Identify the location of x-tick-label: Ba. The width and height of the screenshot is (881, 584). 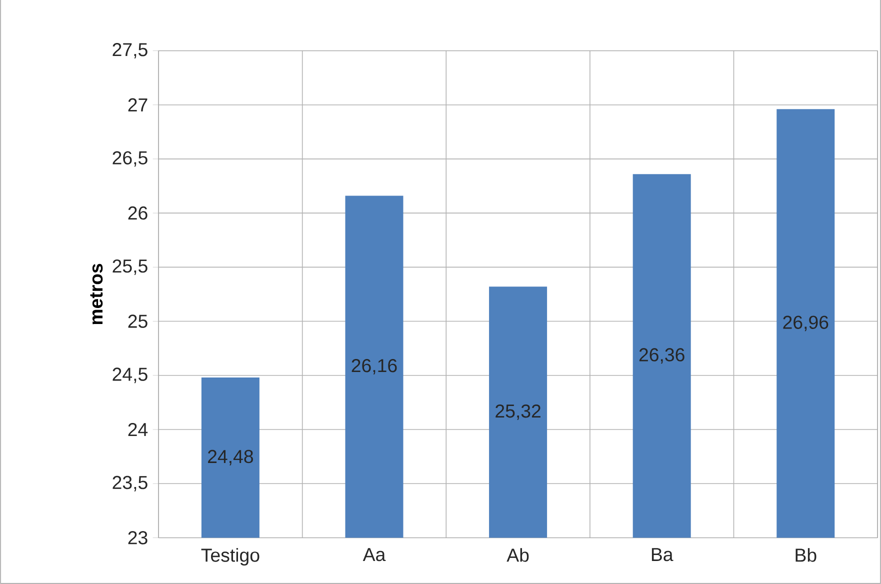
(663, 555).